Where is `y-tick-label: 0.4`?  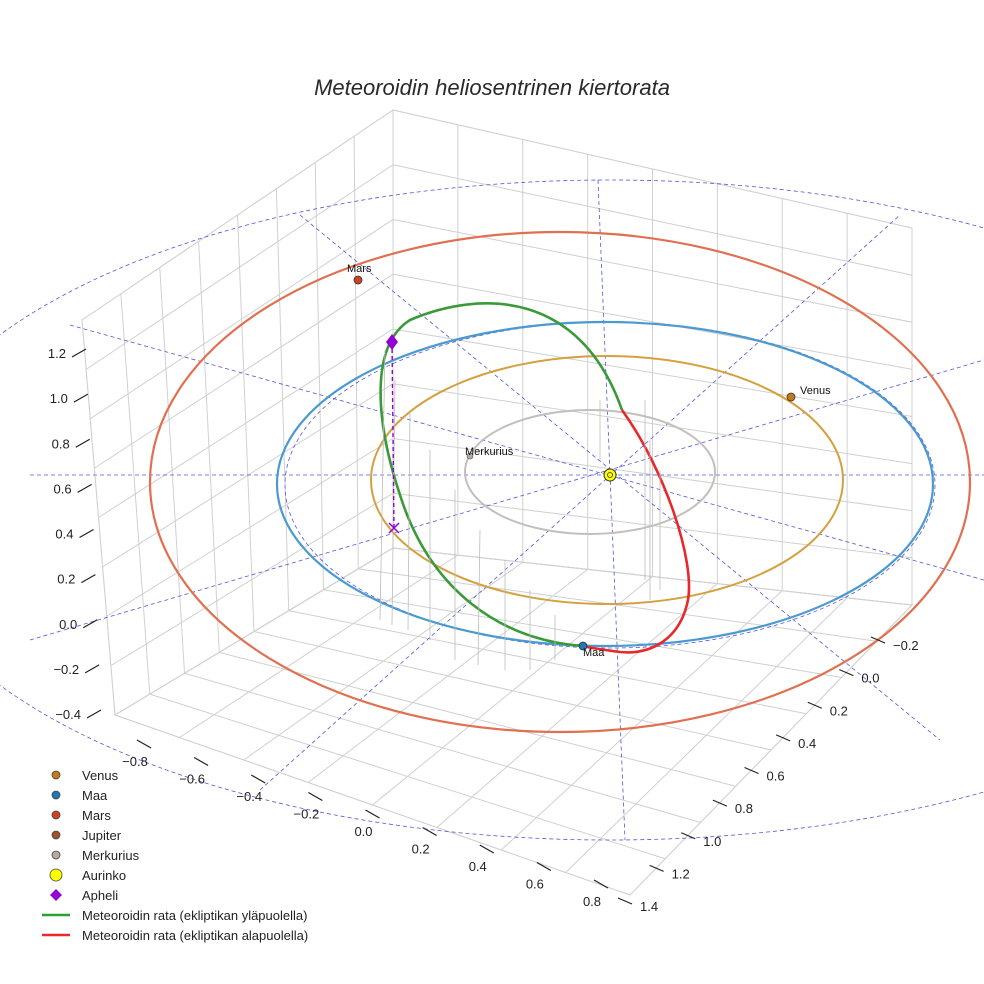
y-tick-label: 0.4 is located at coordinates (807, 743).